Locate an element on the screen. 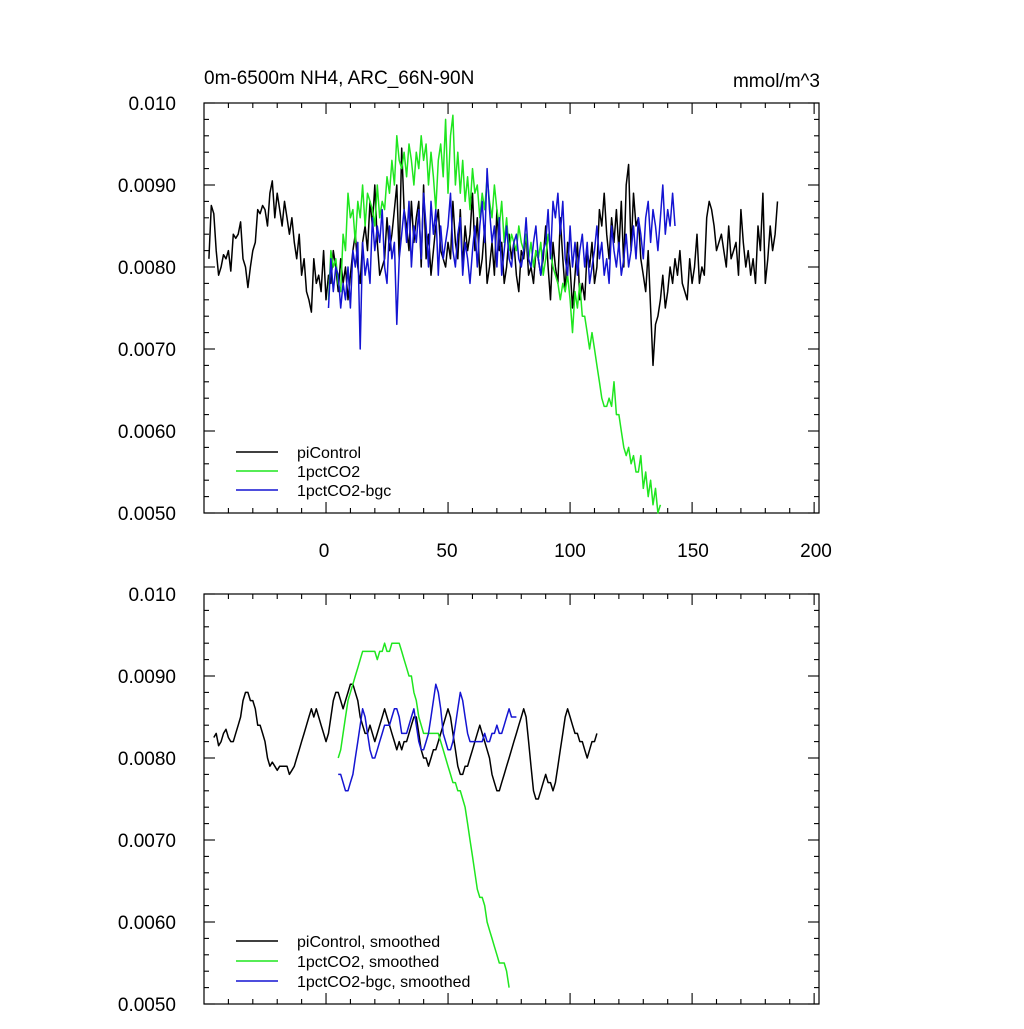 This screenshot has width=1024, height=1029. series-group is located at coordinates (405, 815).